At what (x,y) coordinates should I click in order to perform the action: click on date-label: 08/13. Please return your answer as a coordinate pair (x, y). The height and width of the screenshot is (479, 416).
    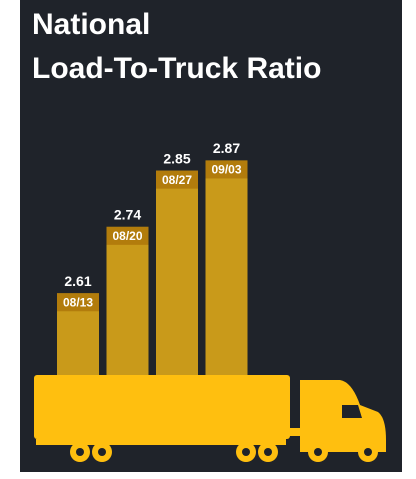
    Looking at the image, I should click on (78, 302).